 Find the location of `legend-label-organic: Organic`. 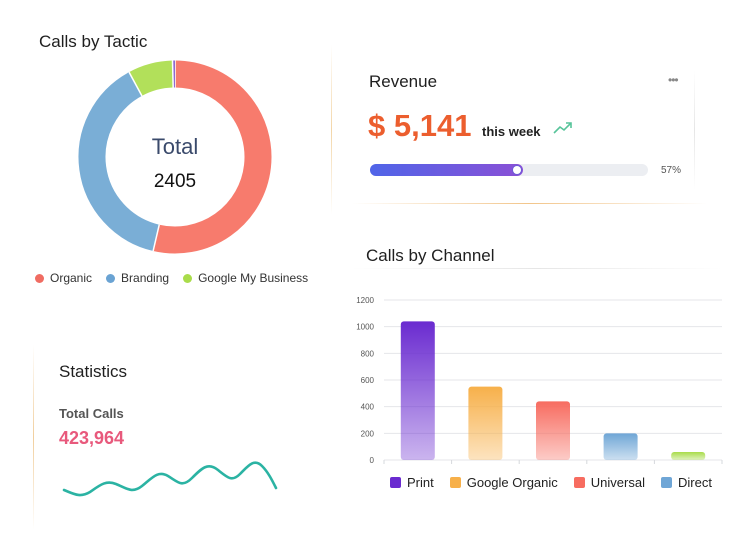

legend-label-organic: Organic is located at coordinates (71, 278).